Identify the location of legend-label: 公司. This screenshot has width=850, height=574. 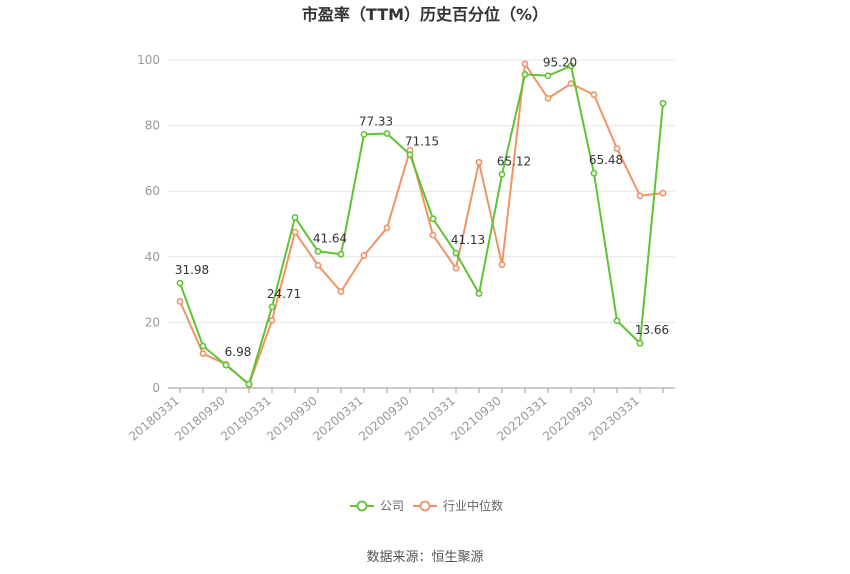
(392, 506).